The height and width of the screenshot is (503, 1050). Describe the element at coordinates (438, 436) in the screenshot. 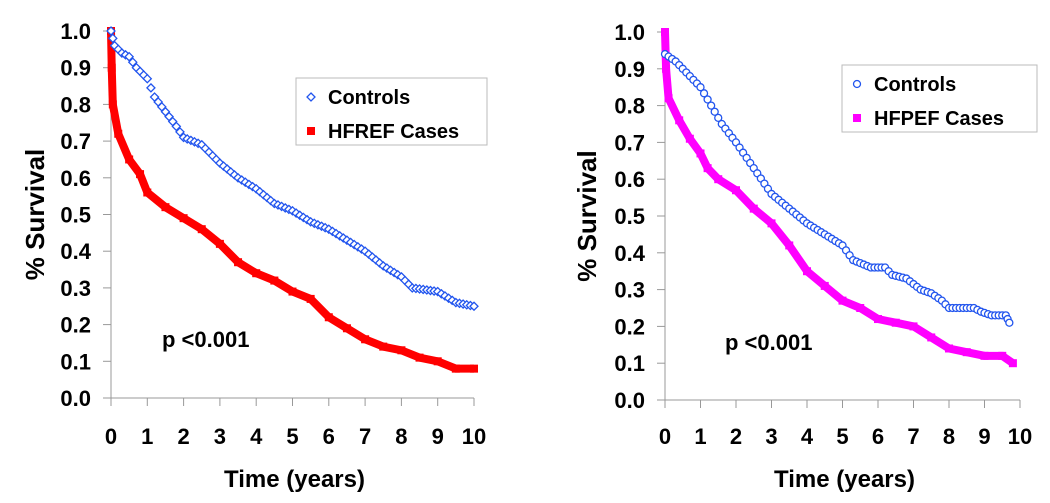

I see `x-tick-label: 9` at that location.